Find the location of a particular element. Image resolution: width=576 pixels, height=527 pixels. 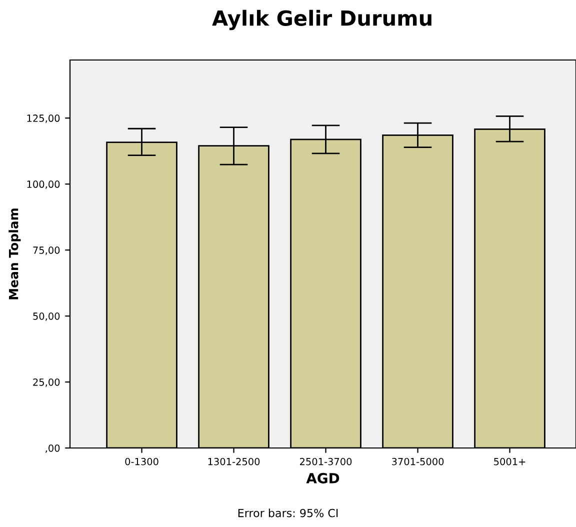

x-axis-title: AGD is located at coordinates (323, 478).